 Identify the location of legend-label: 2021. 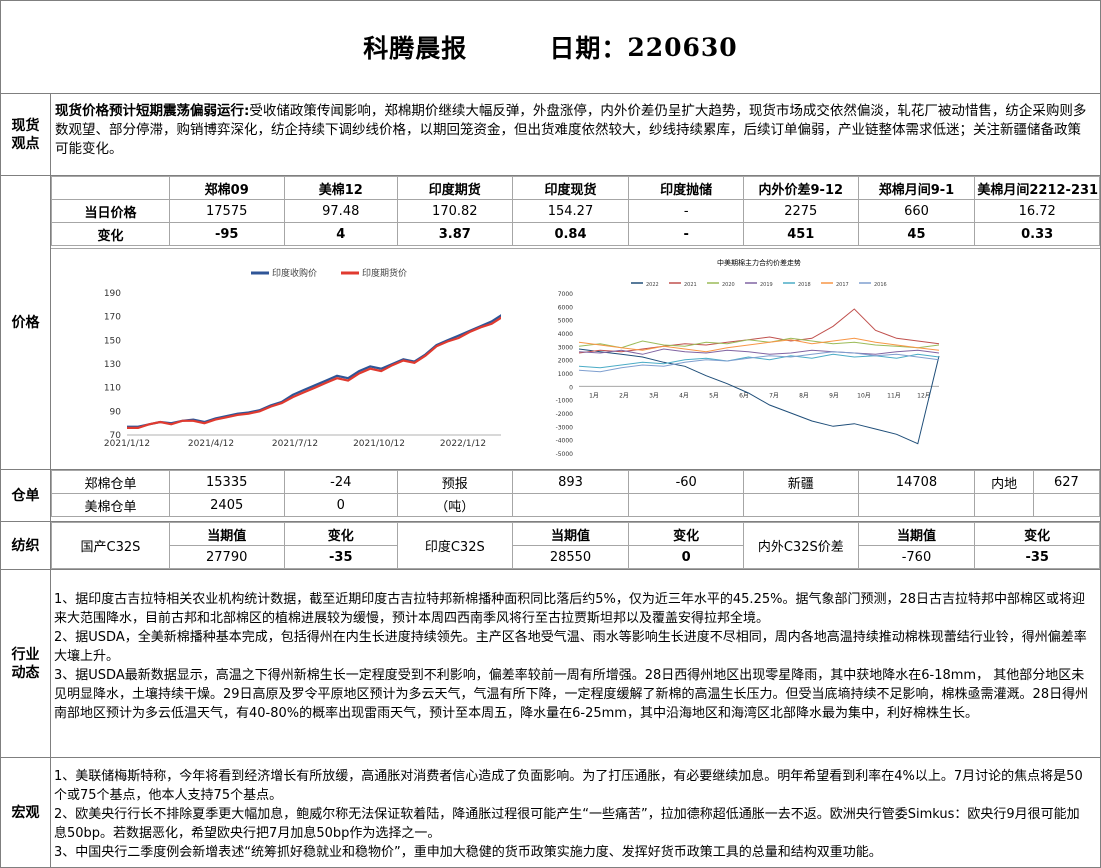
(690, 285).